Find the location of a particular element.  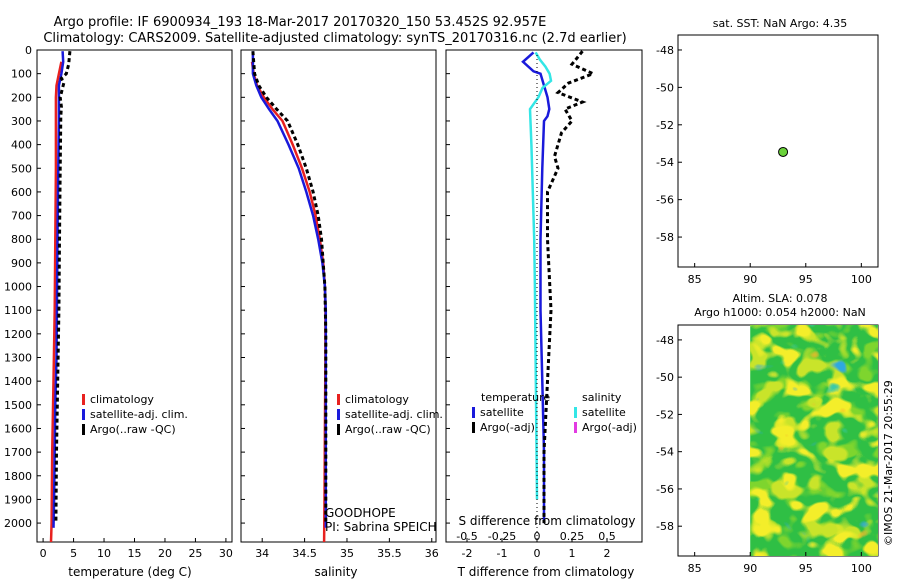

legend-header: salinity is located at coordinates (602, 397).